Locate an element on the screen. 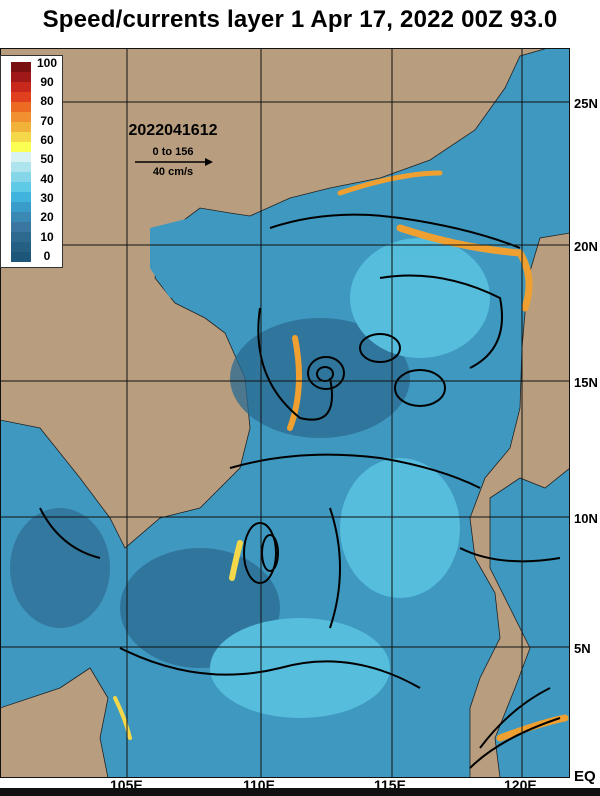  colorbar-label: 40 is located at coordinates (47, 179).